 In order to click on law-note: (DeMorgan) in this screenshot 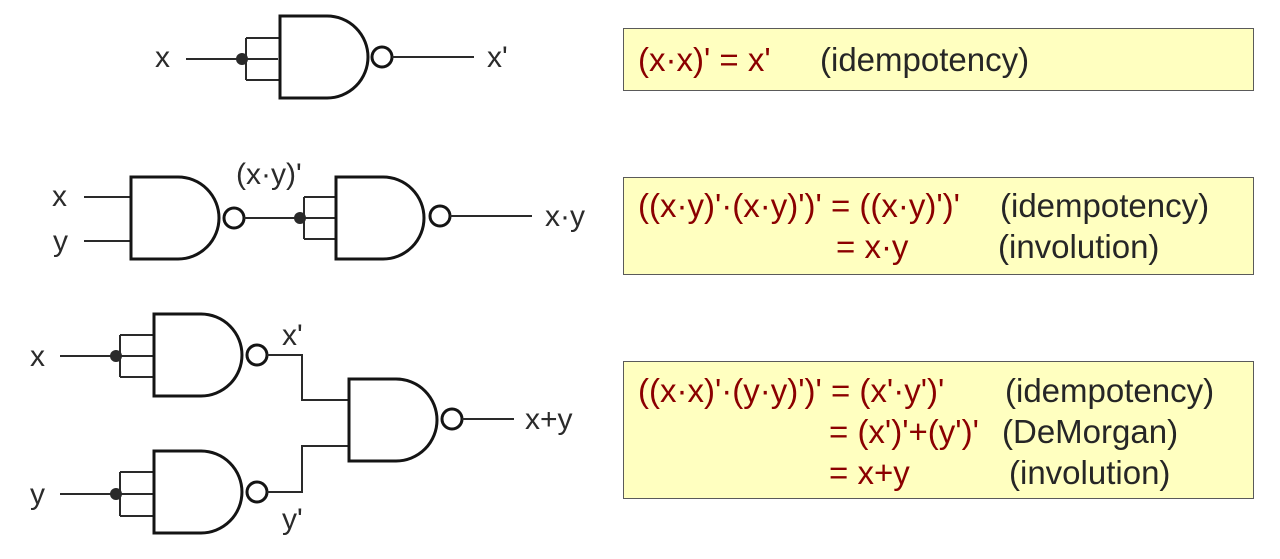, I will do `click(1090, 431)`.